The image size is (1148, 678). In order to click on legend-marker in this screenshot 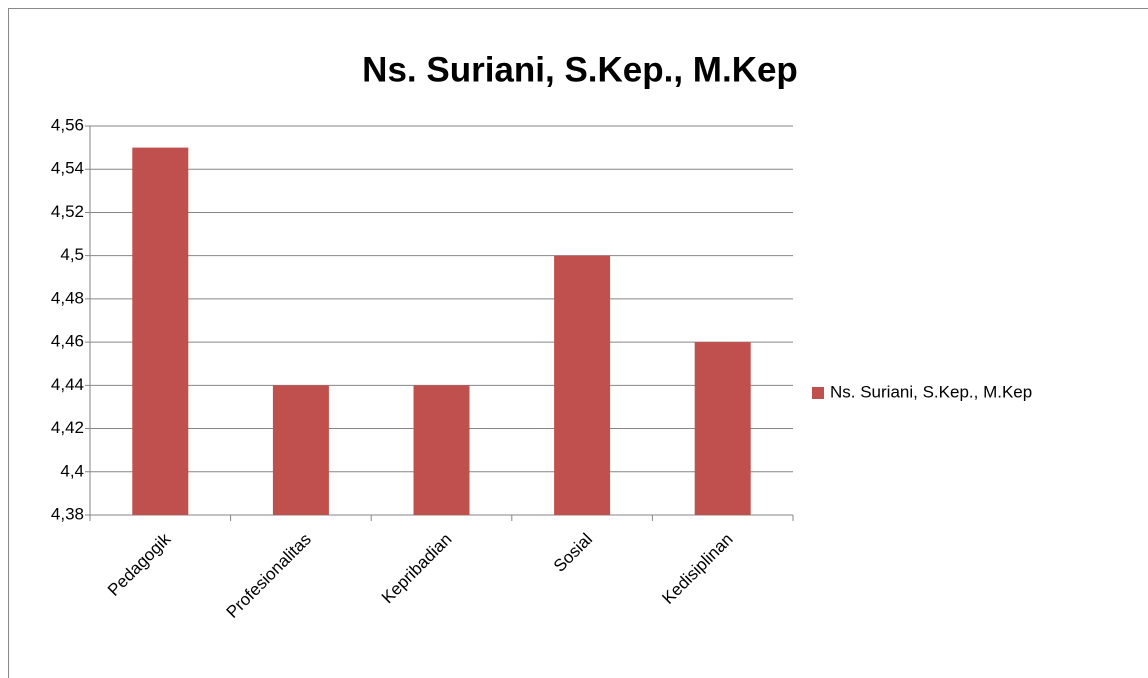, I will do `click(818, 393)`.